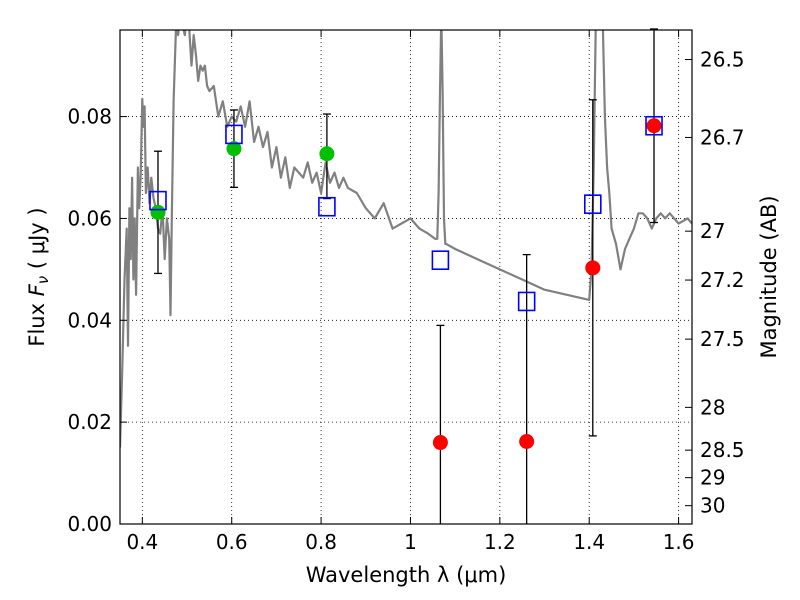 The width and height of the screenshot is (800, 600). Describe the element at coordinates (410, 542) in the screenshot. I see `x-tick-label: 1` at that location.